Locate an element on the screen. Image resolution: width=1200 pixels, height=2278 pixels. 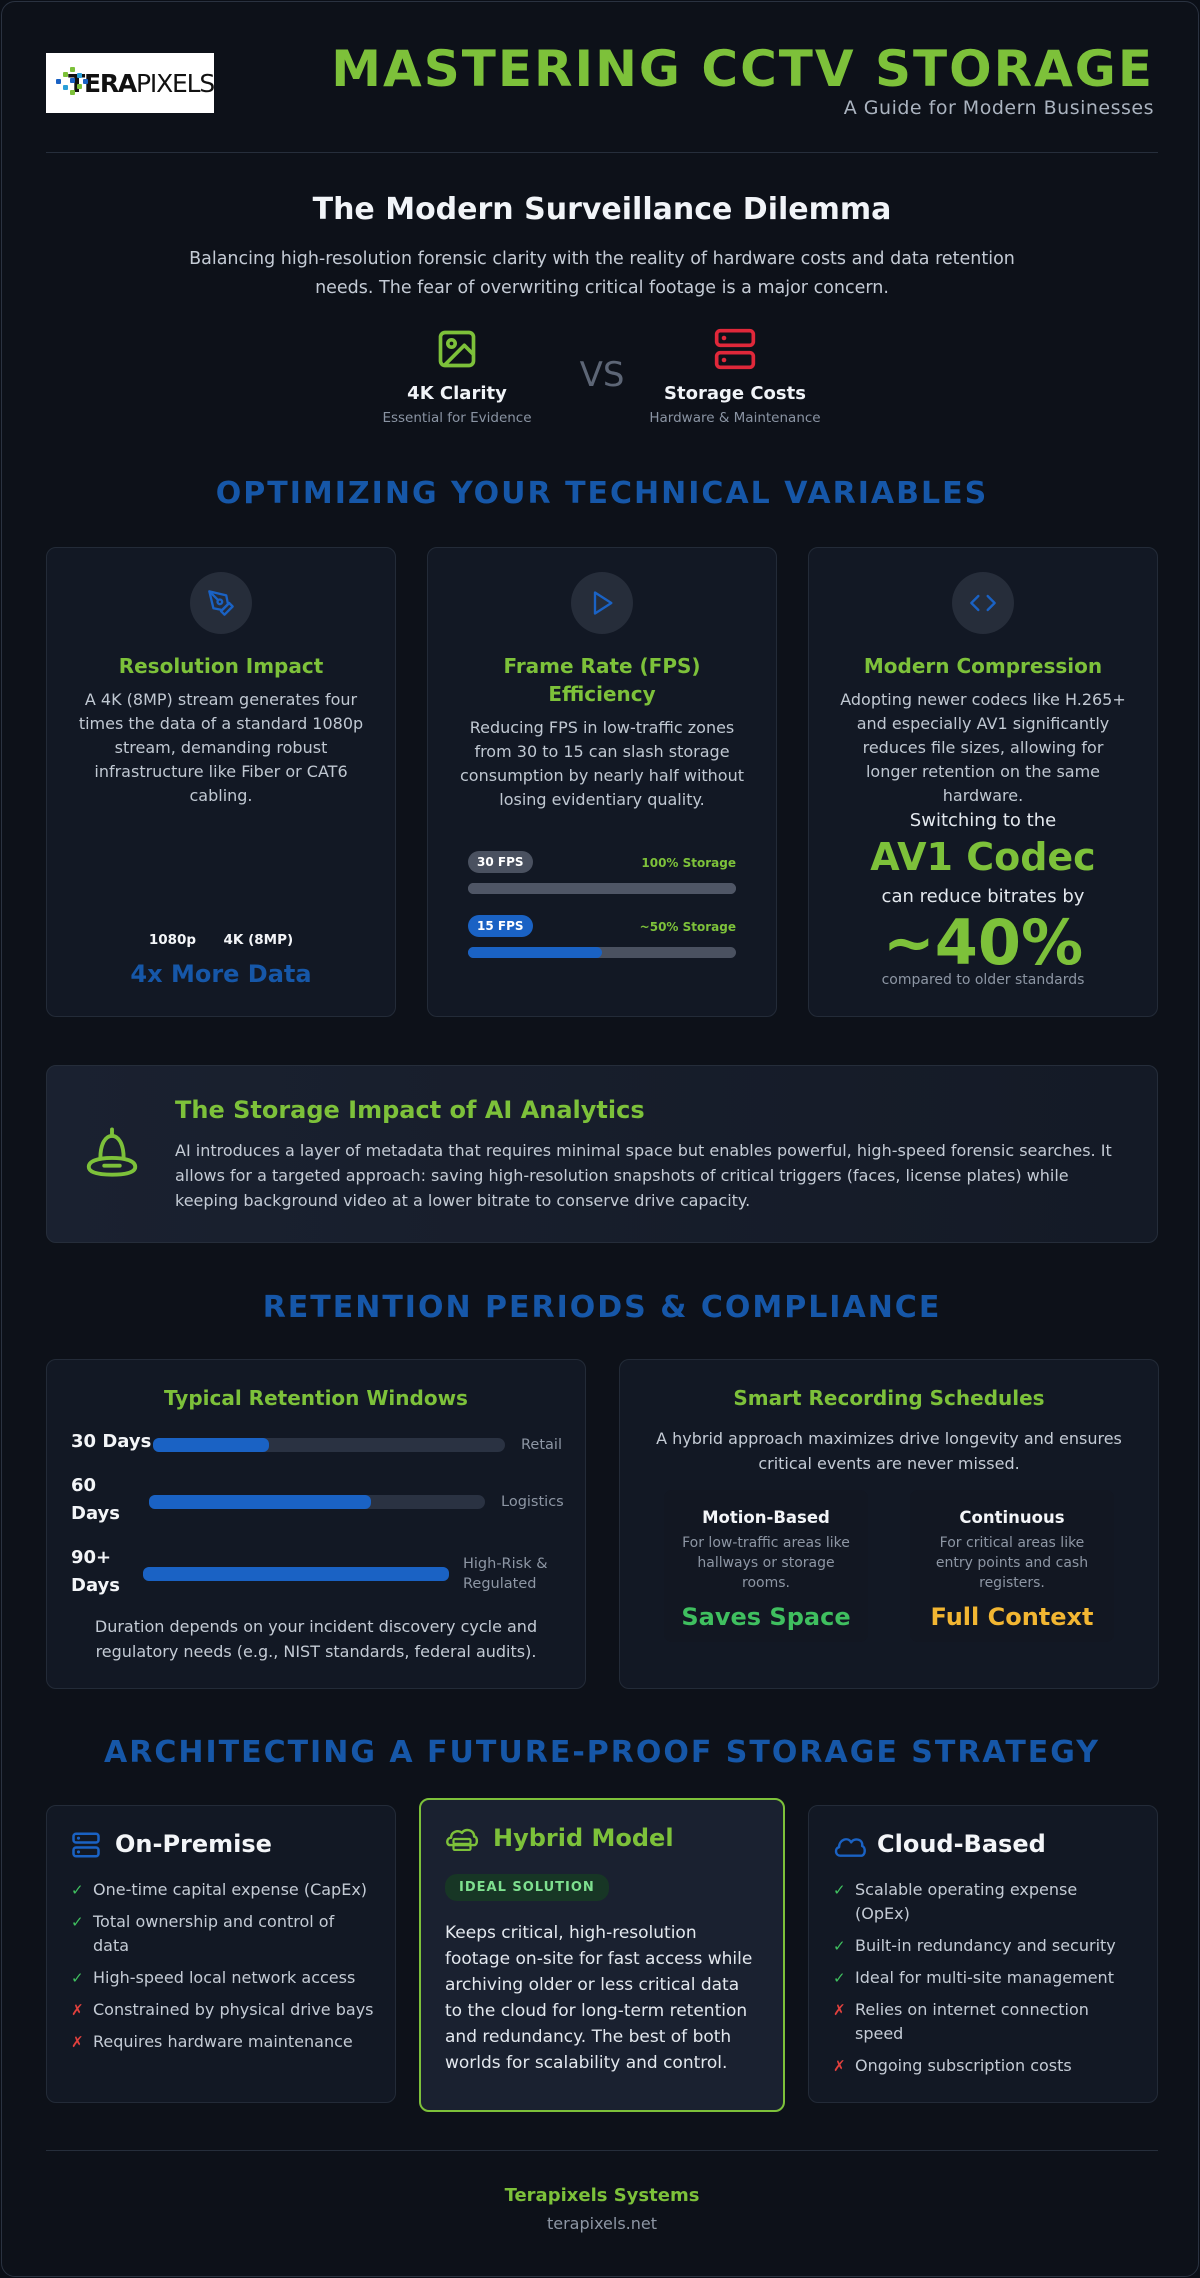
footer-divider is located at coordinates (602, 2150).